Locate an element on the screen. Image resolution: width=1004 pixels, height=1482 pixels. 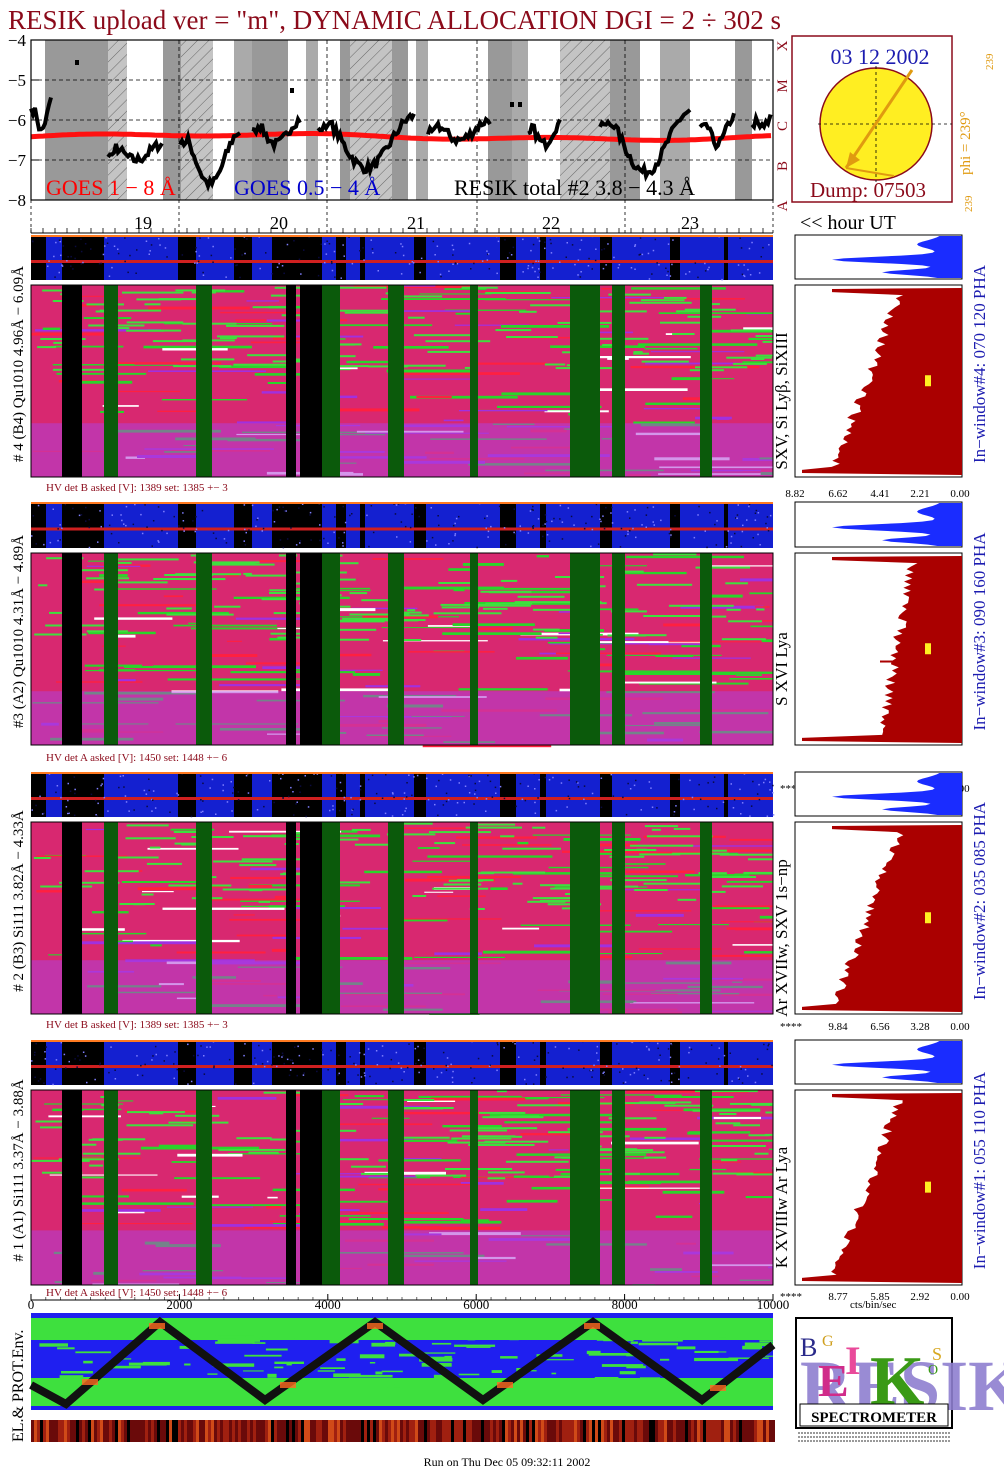
pha-tick-label: 4.41 is located at coordinates (879, 494).